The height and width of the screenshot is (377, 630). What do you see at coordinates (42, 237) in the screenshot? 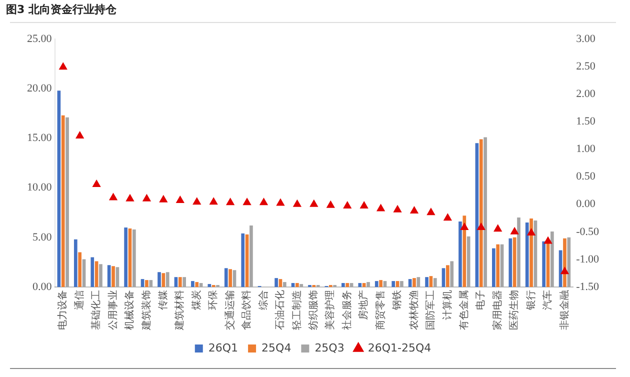
I see `y-tick-label: 5.00` at bounding box center [42, 237].